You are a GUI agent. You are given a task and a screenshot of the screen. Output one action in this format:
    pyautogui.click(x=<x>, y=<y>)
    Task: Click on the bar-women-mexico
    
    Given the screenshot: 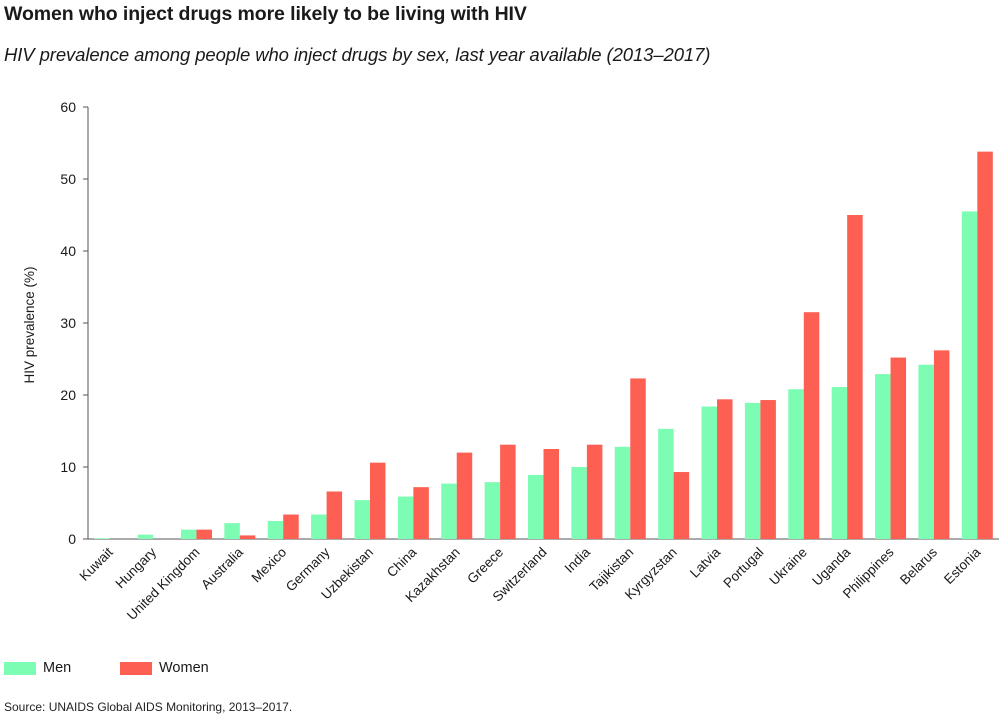 What is the action you would take?
    pyautogui.click(x=291, y=526)
    